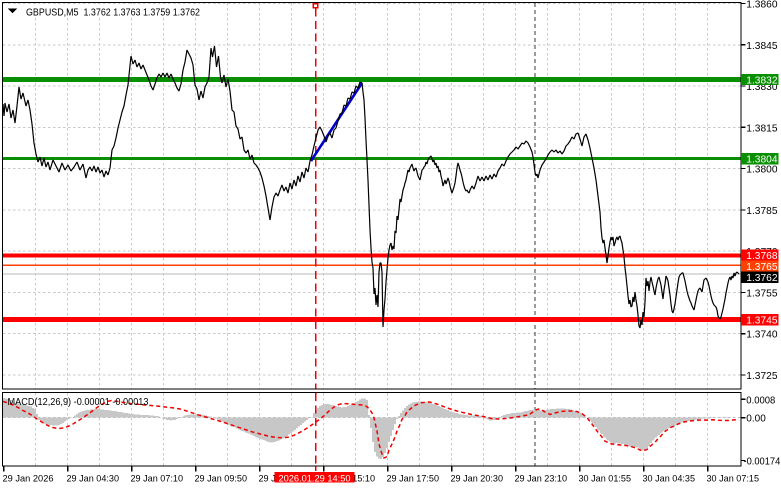 The height and width of the screenshot is (489, 781). What do you see at coordinates (761, 376) in the screenshot?
I see `svg-text: 1.3725` at bounding box center [761, 376].